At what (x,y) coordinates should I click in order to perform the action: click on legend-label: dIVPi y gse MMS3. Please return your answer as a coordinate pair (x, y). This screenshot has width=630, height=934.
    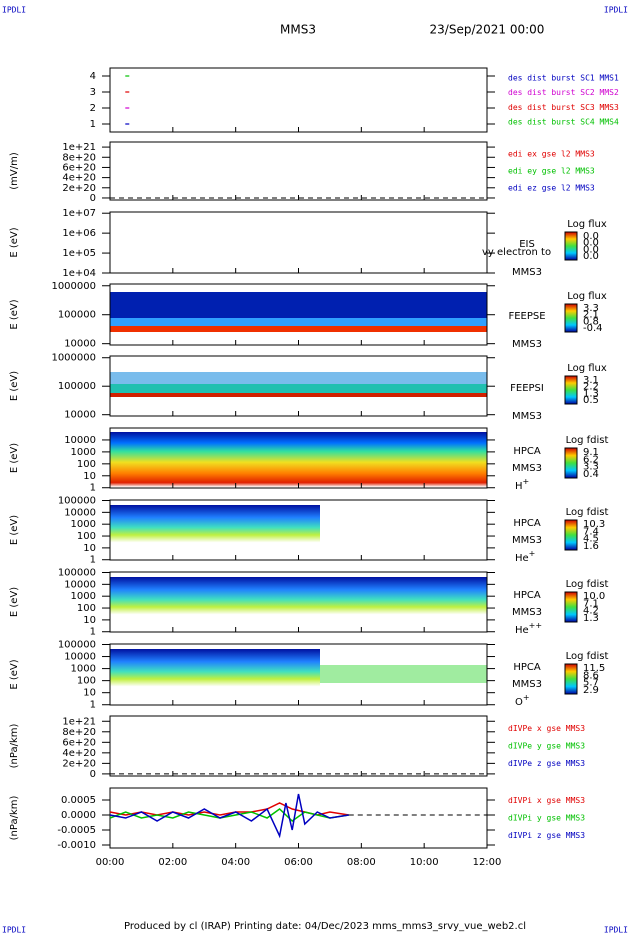
    Looking at the image, I should click on (546, 818).